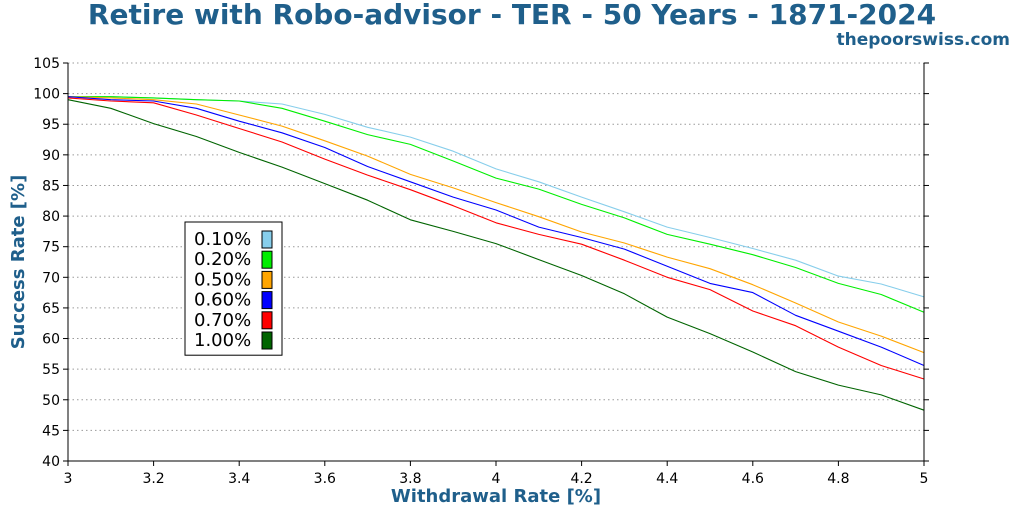 The image size is (1024, 512). What do you see at coordinates (222, 259) in the screenshot?
I see `legend-label: 0.20%` at bounding box center [222, 259].